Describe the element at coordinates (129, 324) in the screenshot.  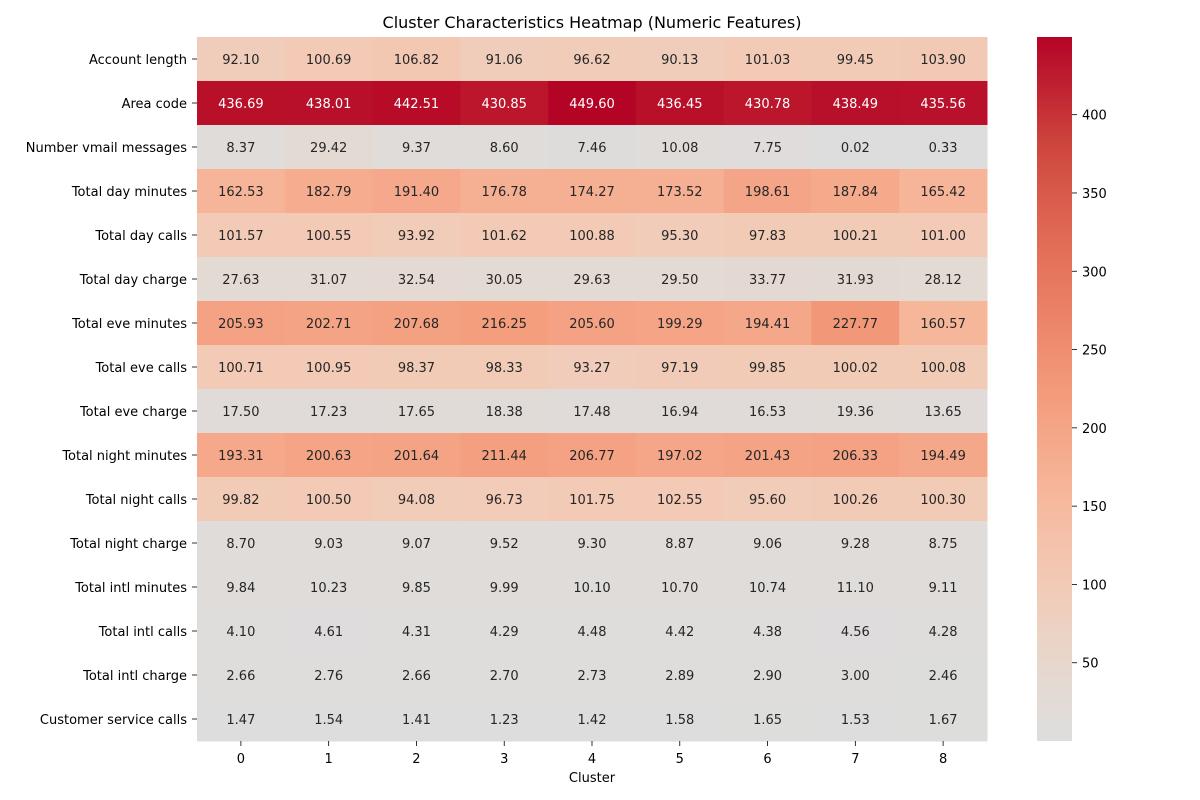
I see `y-tick-label: Total eve minutes` at that location.